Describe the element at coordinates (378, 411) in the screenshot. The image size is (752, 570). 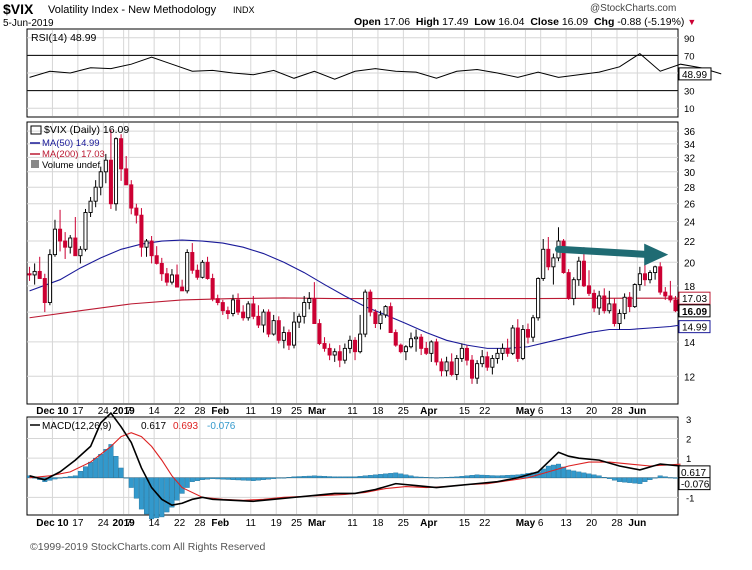
I see `x-axis-label: 18` at that location.